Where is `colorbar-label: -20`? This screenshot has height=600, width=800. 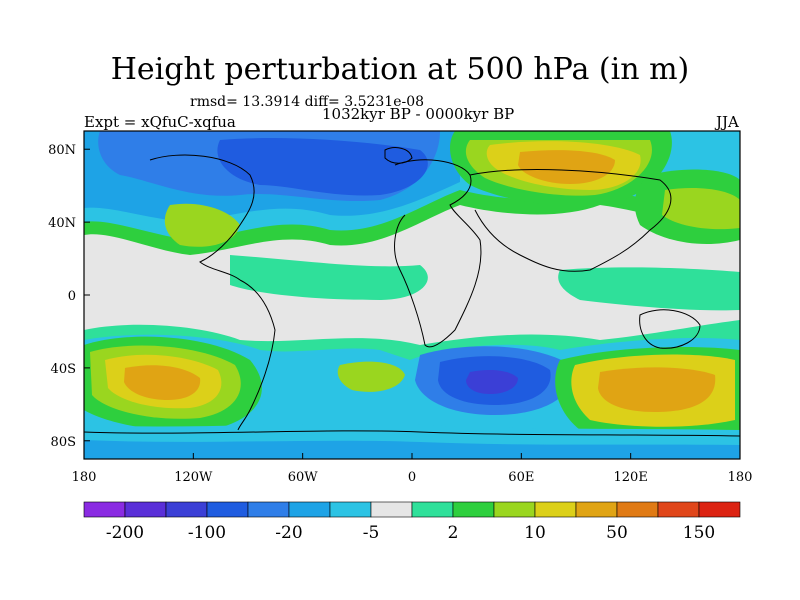
colorbar-label: -20 is located at coordinates (288, 533).